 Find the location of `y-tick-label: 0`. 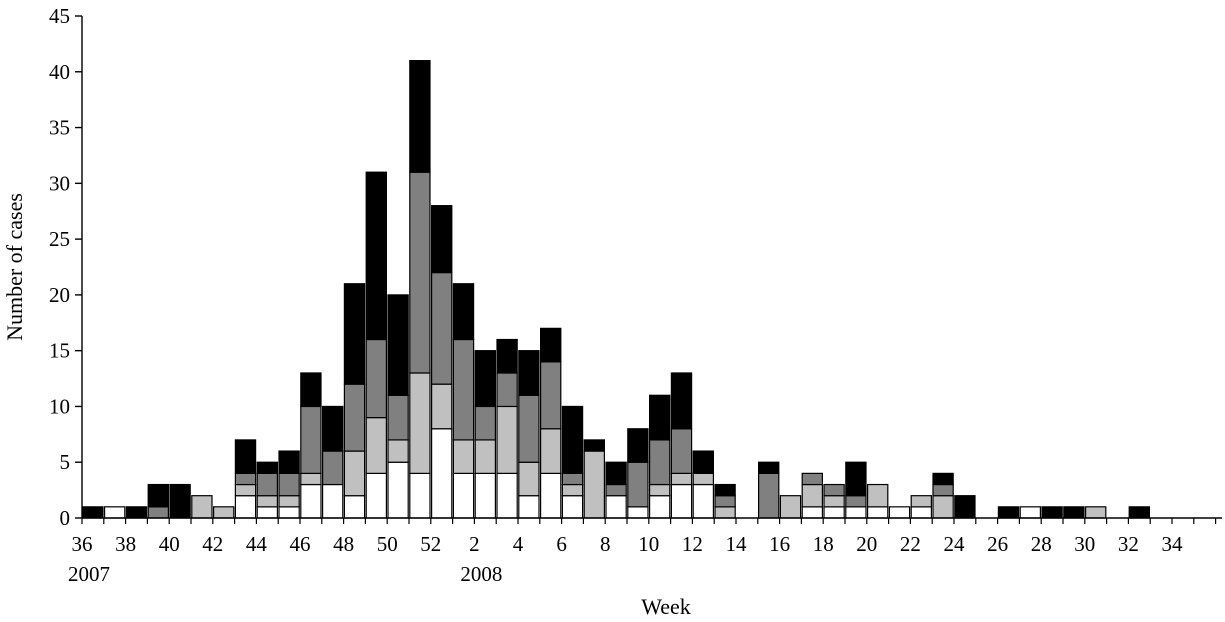

y-tick-label: 0 is located at coordinates (65, 518).